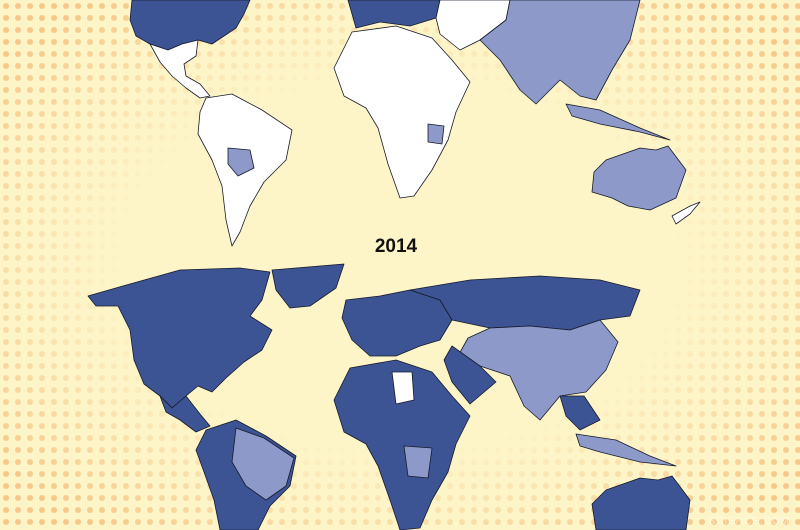 The height and width of the screenshot is (530, 800). Describe the element at coordinates (749, 521) in the screenshot. I see `watermark: SCIENCE.COM` at that location.